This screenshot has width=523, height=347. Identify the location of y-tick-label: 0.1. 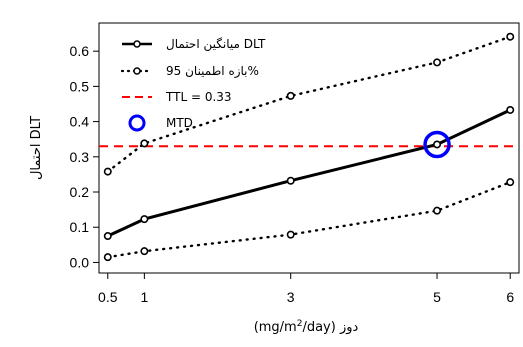
(80, 227).